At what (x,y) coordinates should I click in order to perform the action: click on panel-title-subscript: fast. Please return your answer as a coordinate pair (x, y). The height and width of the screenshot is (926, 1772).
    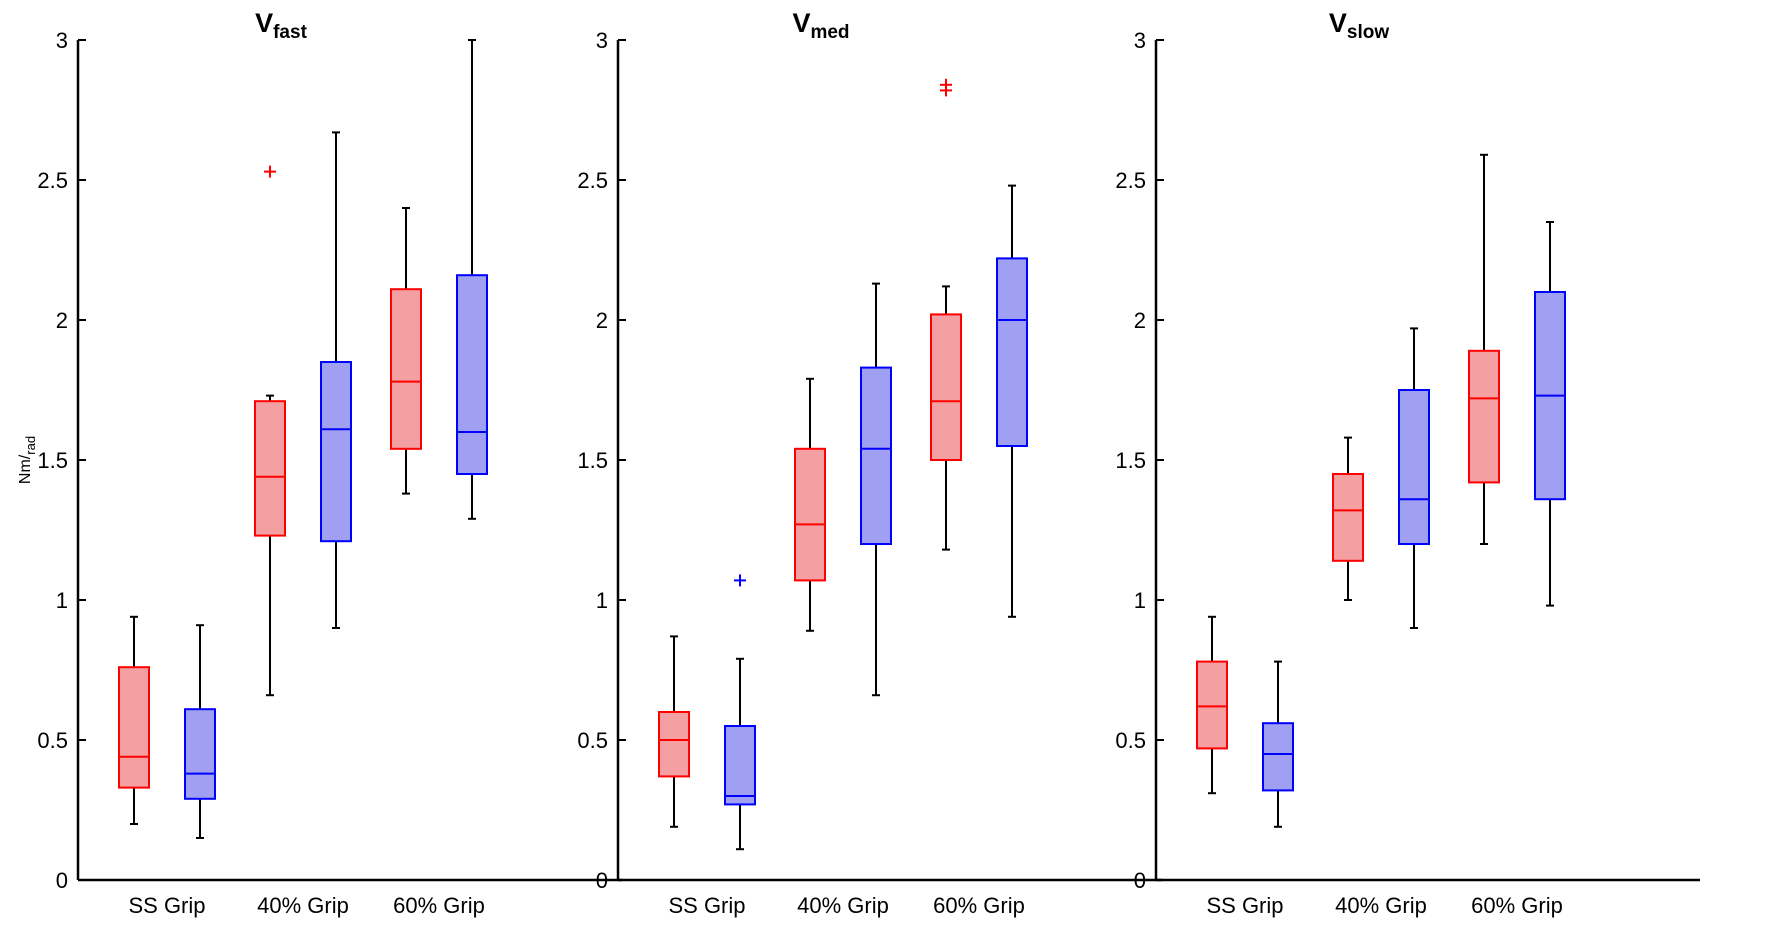
    Looking at the image, I should click on (290, 32).